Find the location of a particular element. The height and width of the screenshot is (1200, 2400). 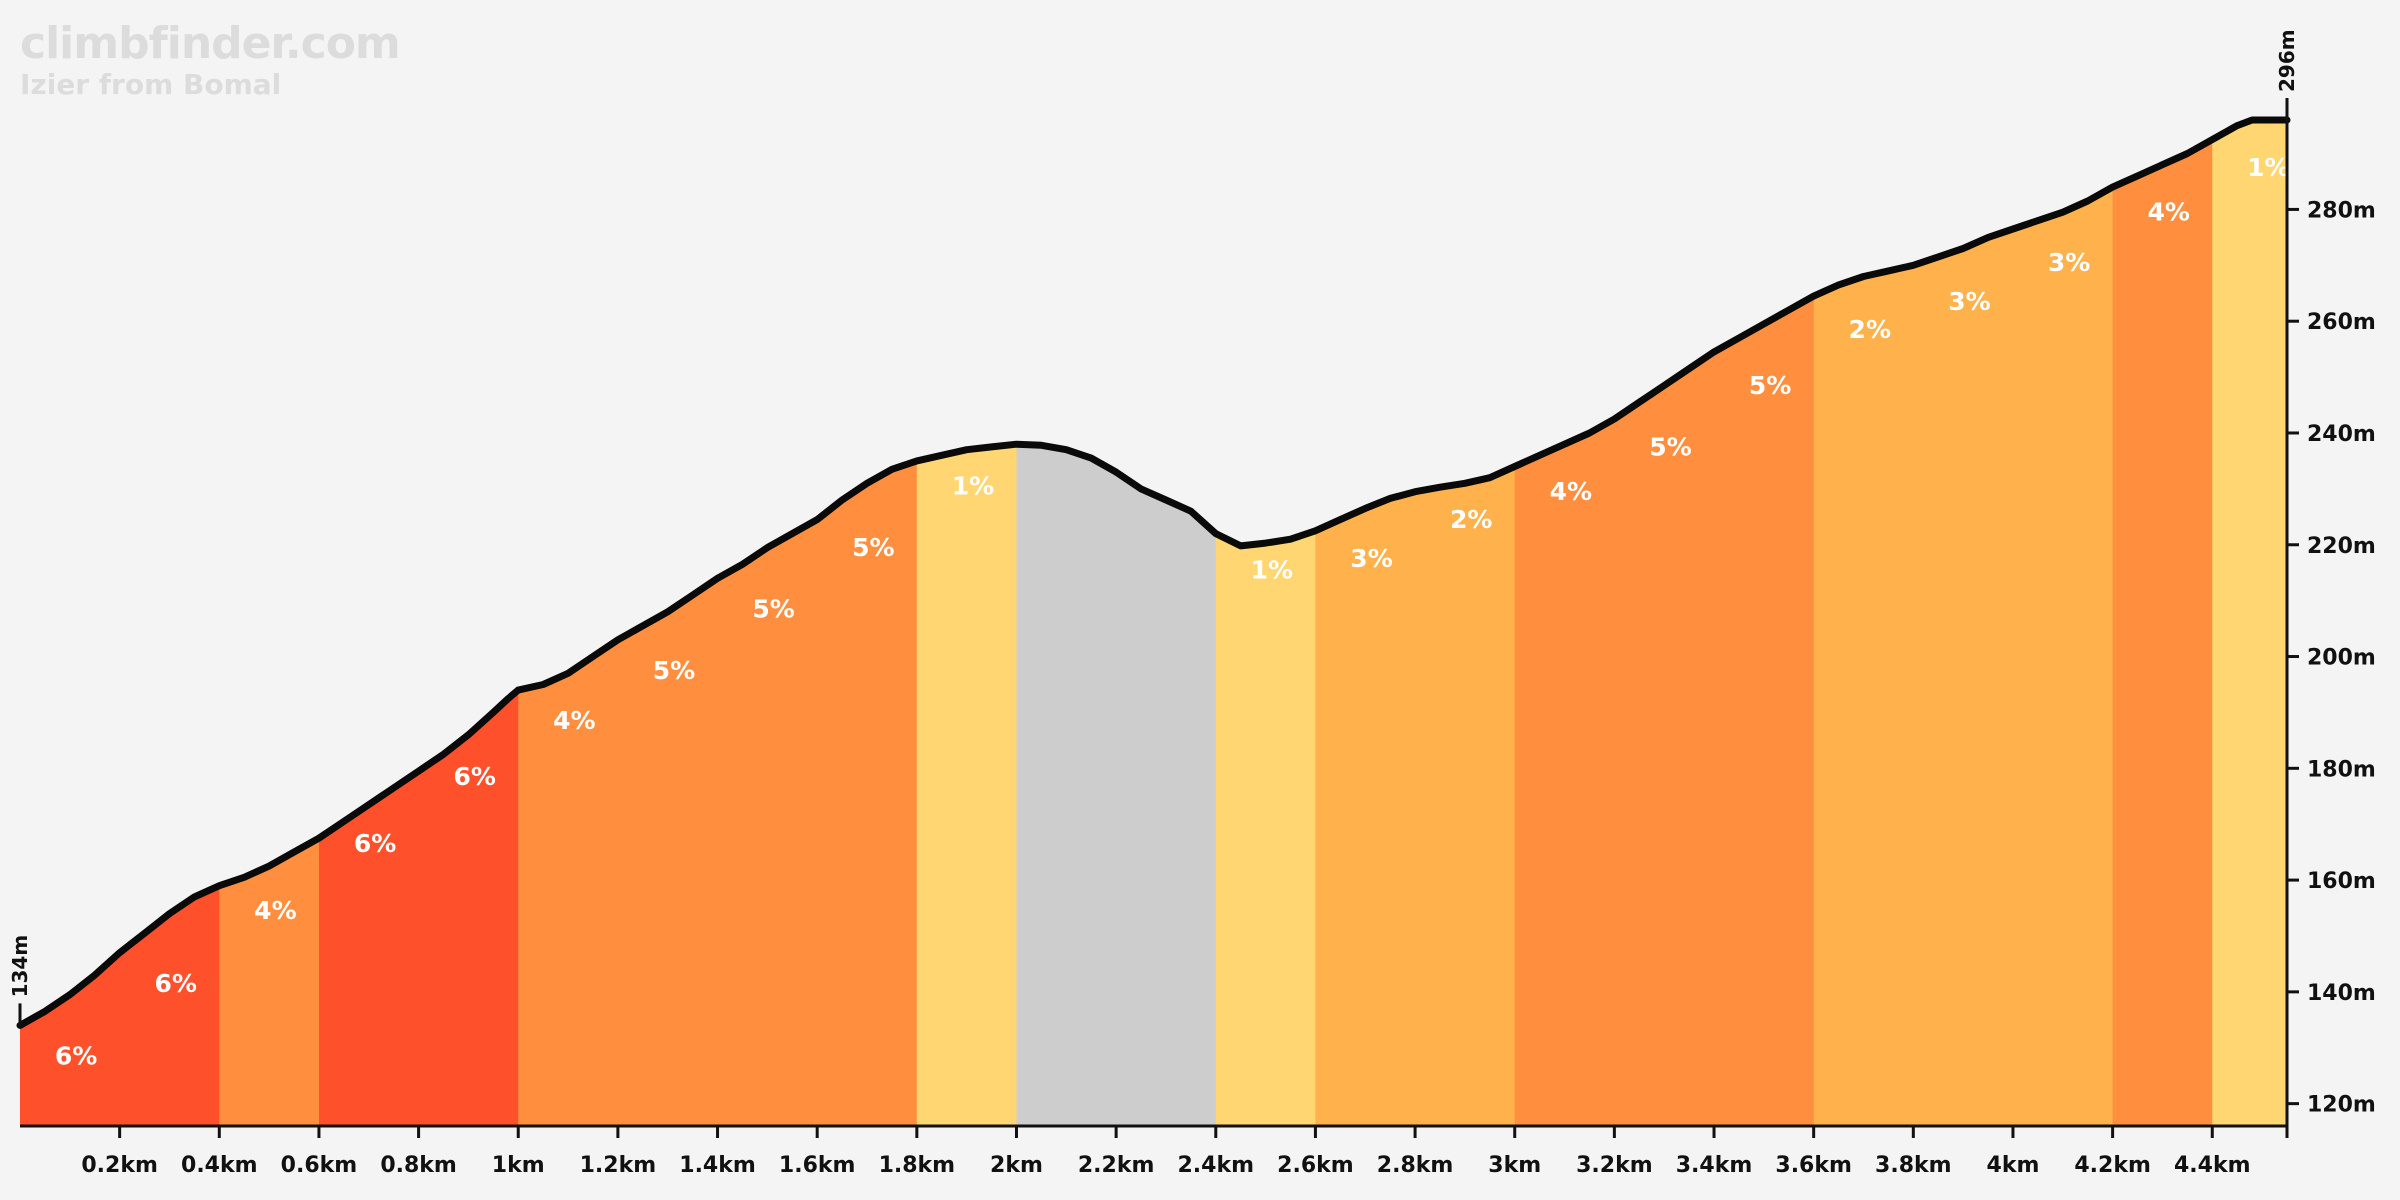

grade-label-6: 4% is located at coordinates (574, 720).